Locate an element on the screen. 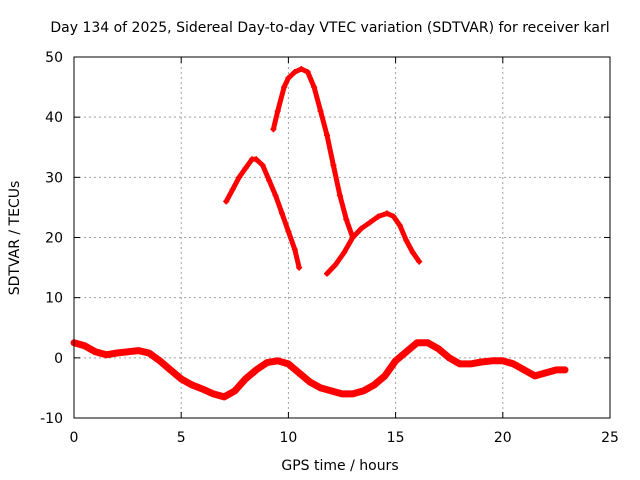 Image resolution: width=640 pixels, height=480 pixels. y-tick-label: 20 is located at coordinates (54, 239).